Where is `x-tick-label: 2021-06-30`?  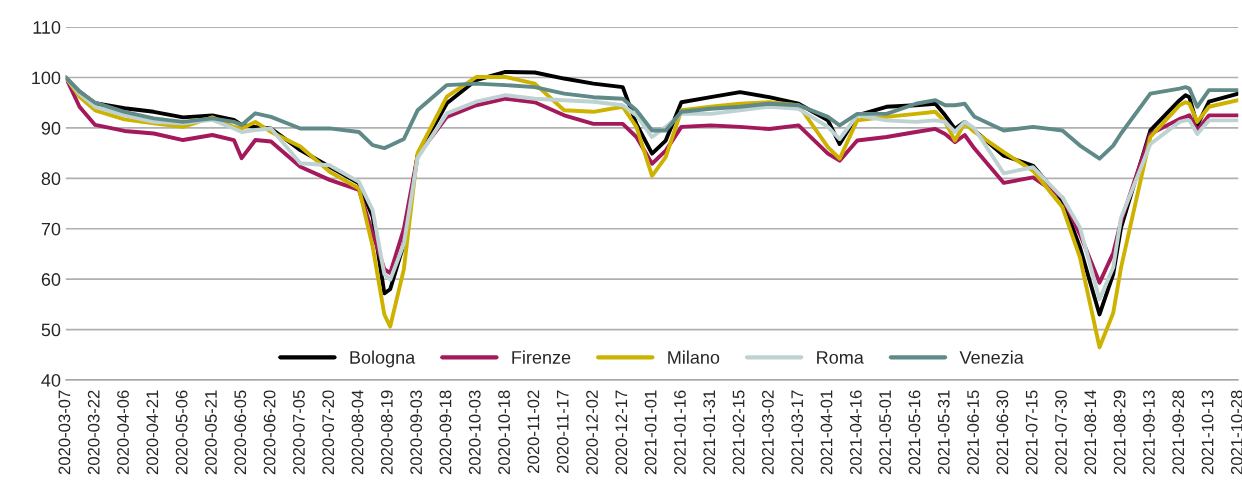 x-tick-label: 2021-06-30 is located at coordinates (1002, 432).